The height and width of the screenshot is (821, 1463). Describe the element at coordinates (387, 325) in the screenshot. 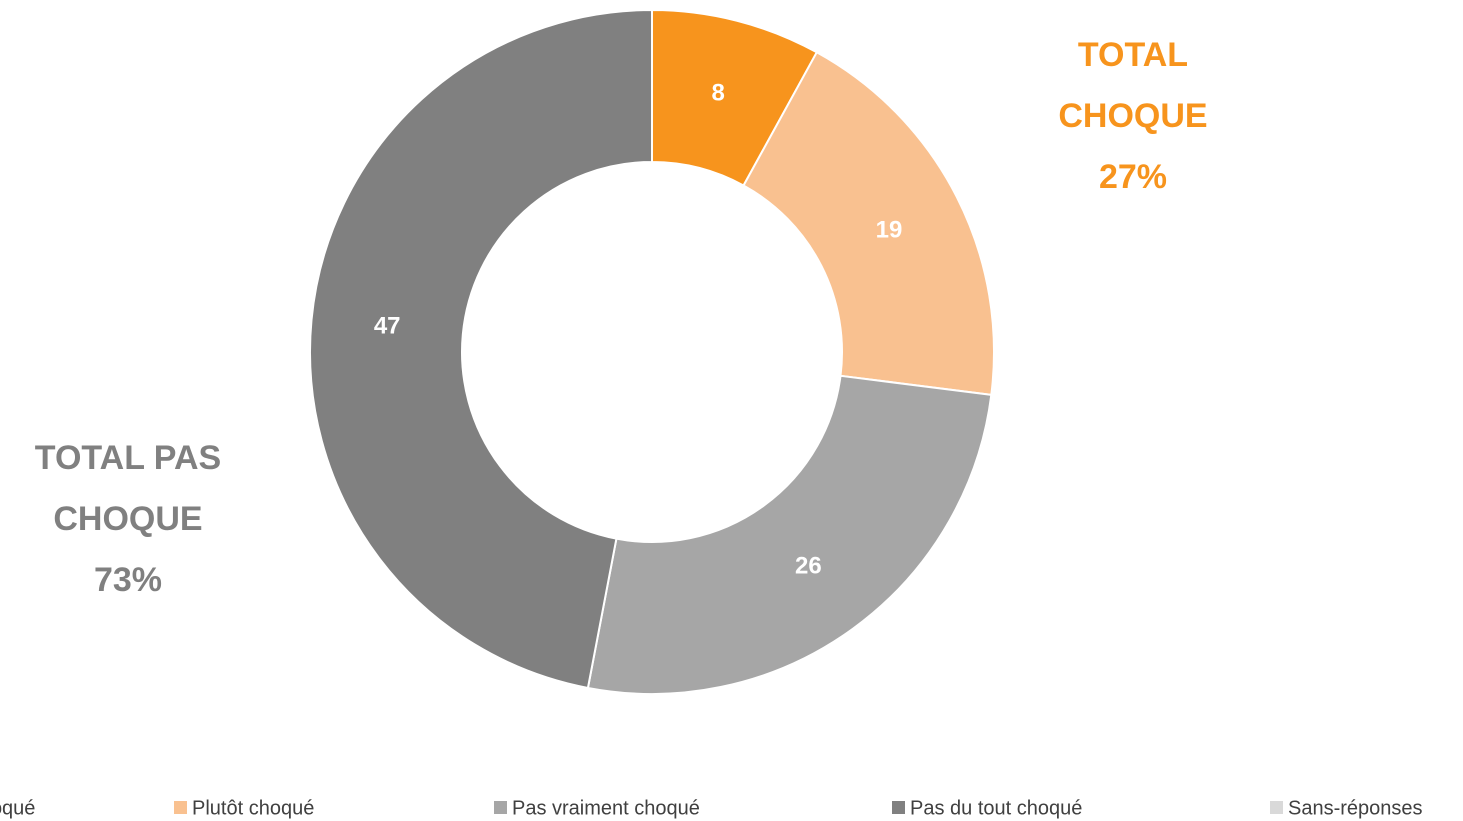

I see `data-label: 47` at that location.